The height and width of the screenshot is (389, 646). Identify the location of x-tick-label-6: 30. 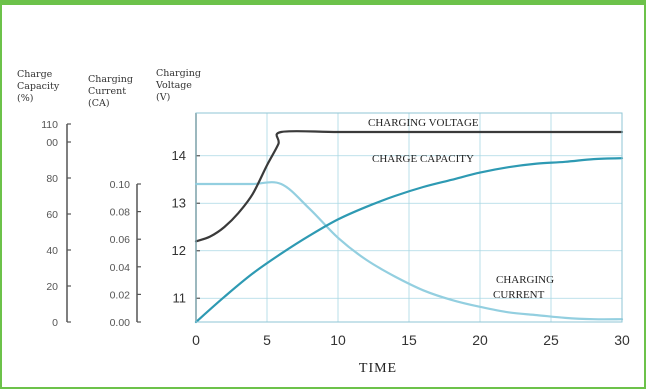
(622, 340).